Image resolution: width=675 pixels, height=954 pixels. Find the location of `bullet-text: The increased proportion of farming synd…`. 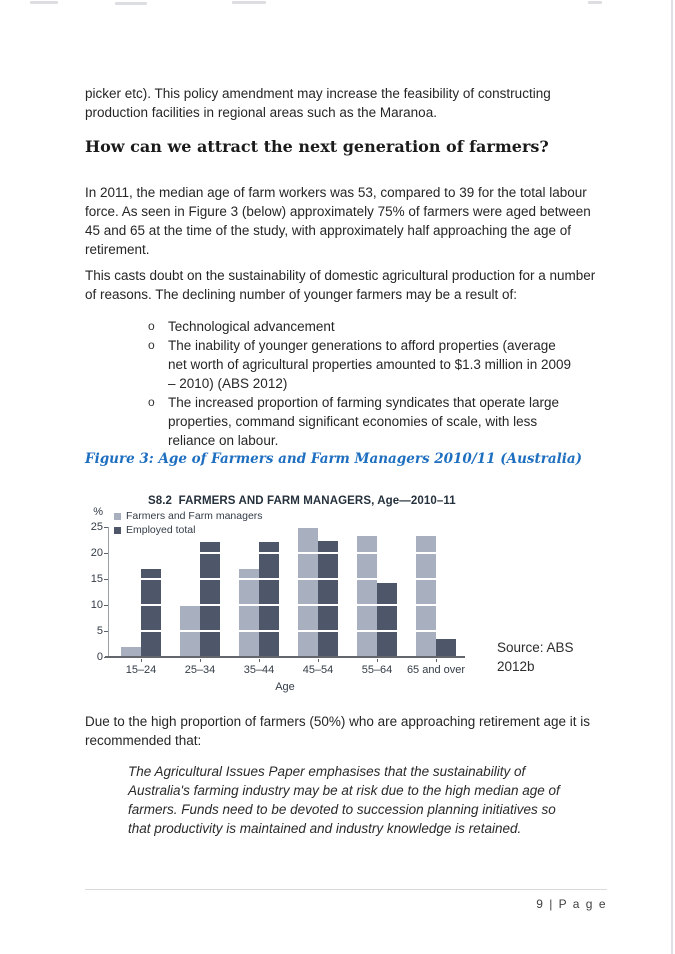

bullet-text: The increased proportion of farming synd… is located at coordinates (363, 421).